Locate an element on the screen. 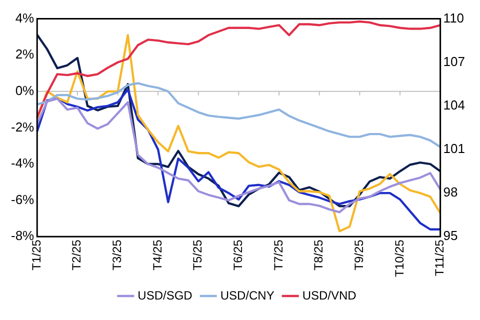 This screenshot has height=320, width=480. y2-tick-label: 104 is located at coordinates (454, 105).